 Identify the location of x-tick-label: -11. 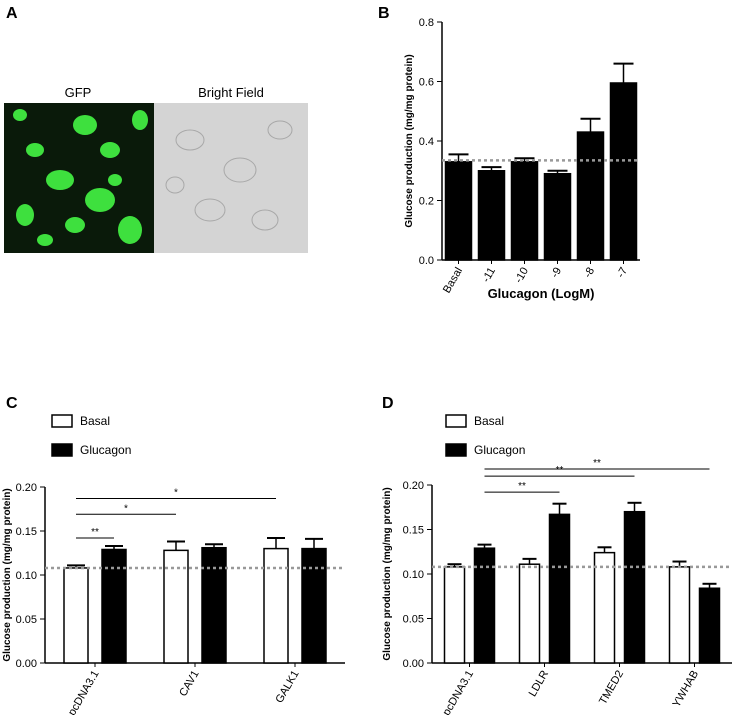
(489, 275).